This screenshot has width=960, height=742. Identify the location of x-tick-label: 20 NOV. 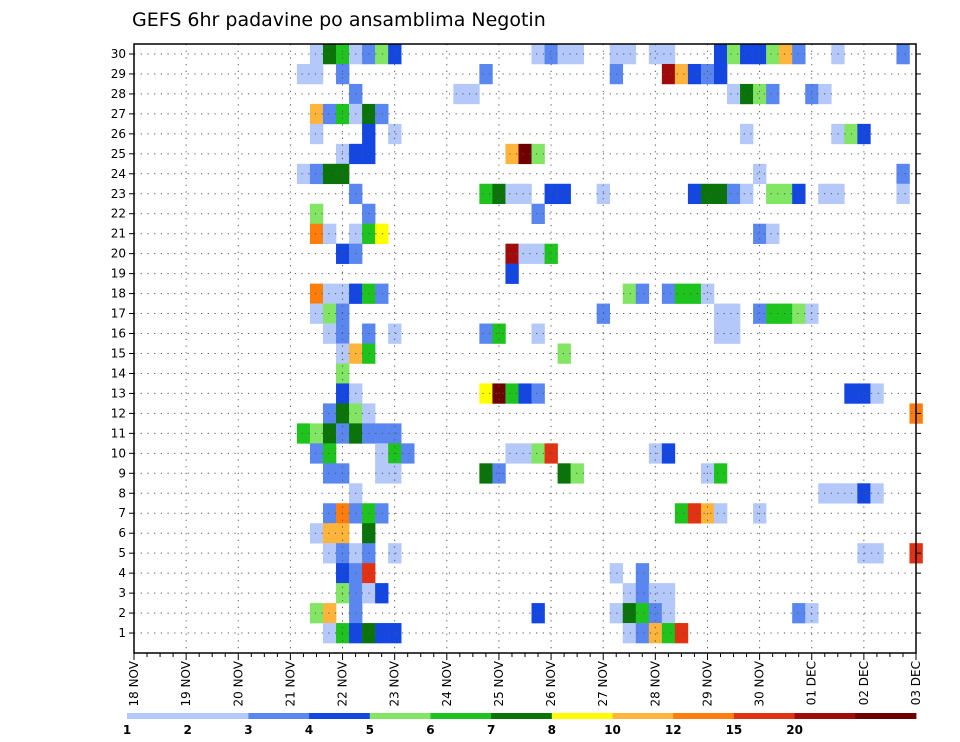
(238, 683).